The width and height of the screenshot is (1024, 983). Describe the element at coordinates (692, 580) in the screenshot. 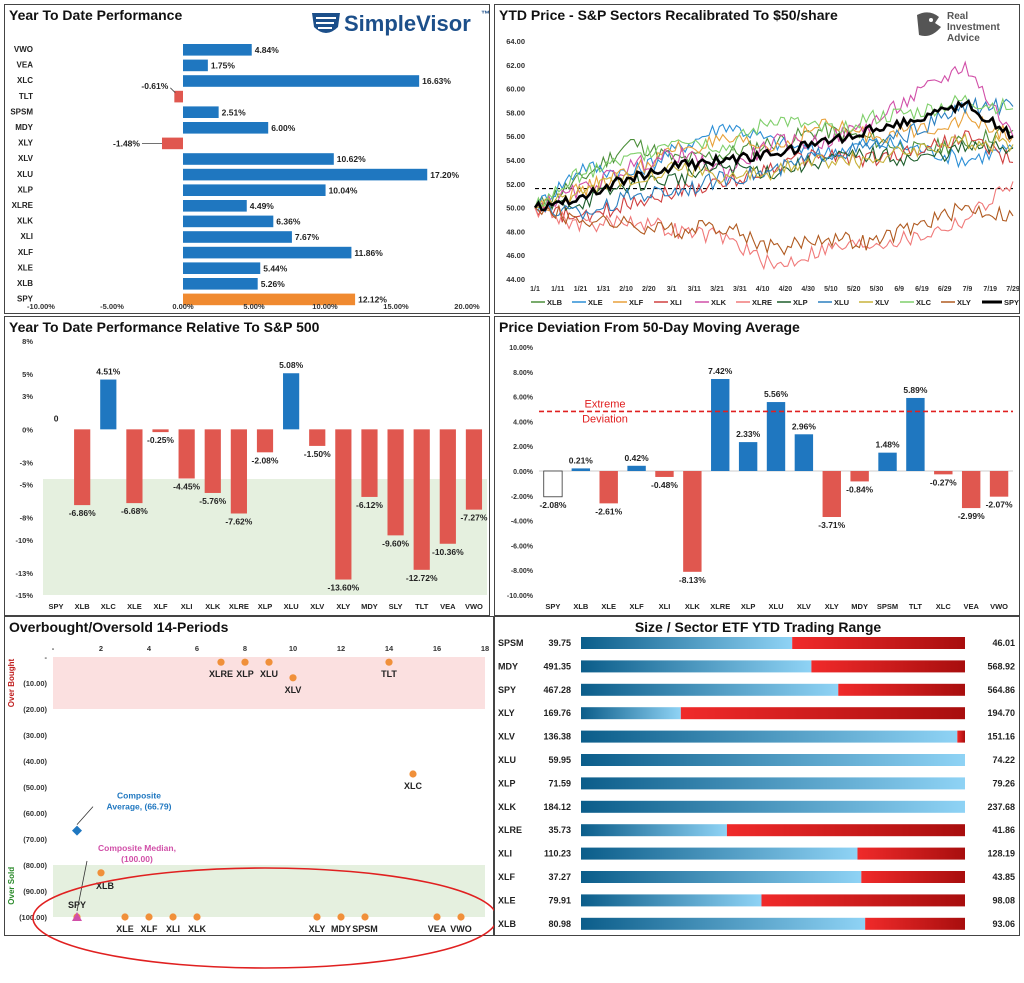

I see `bar-value-label: -8.13%` at that location.